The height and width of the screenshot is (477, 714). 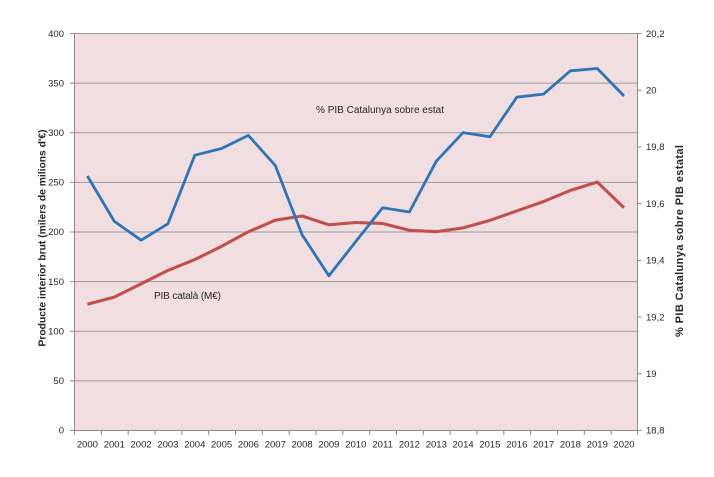 What do you see at coordinates (597, 445) in the screenshot?
I see `svg-text: 2019` at bounding box center [597, 445].